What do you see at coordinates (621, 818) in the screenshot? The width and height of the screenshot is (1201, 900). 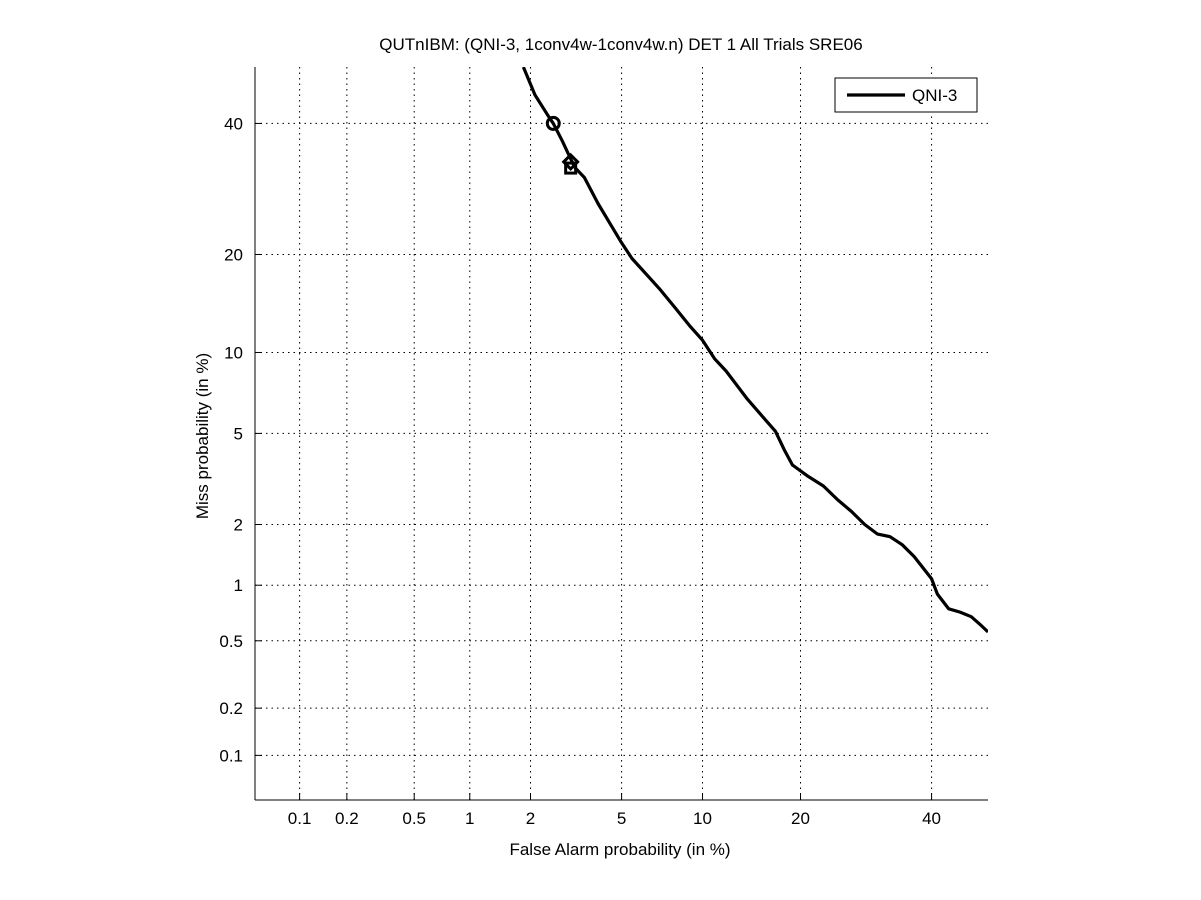 I see `x-tick-label: 5` at bounding box center [621, 818].